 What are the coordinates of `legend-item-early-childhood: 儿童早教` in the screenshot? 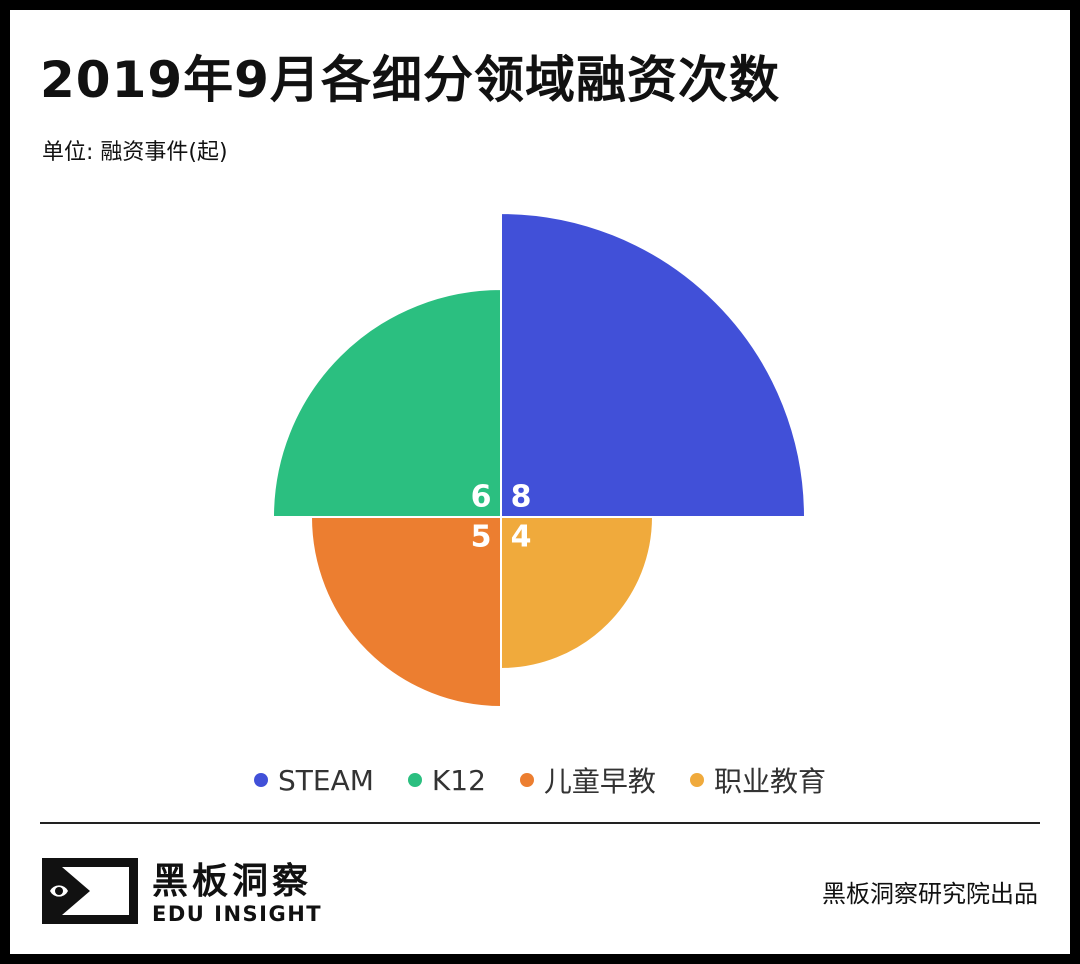 It's located at (587, 780).